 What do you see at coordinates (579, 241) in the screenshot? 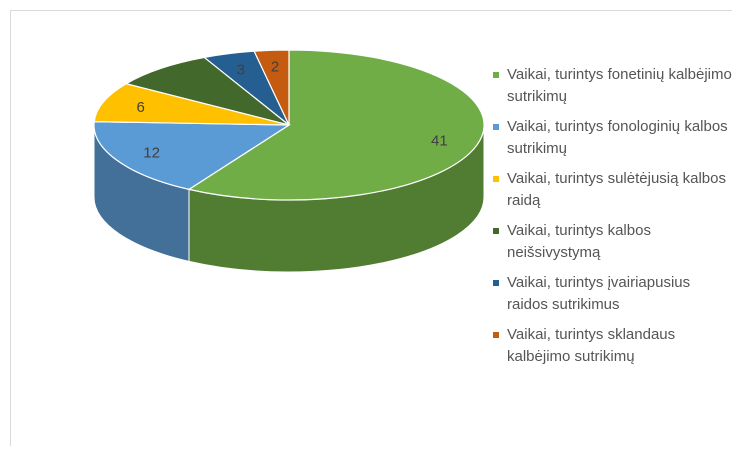
I see `legend-label: Vaikai, turintys kalbos neišsivystymą` at bounding box center [579, 241].